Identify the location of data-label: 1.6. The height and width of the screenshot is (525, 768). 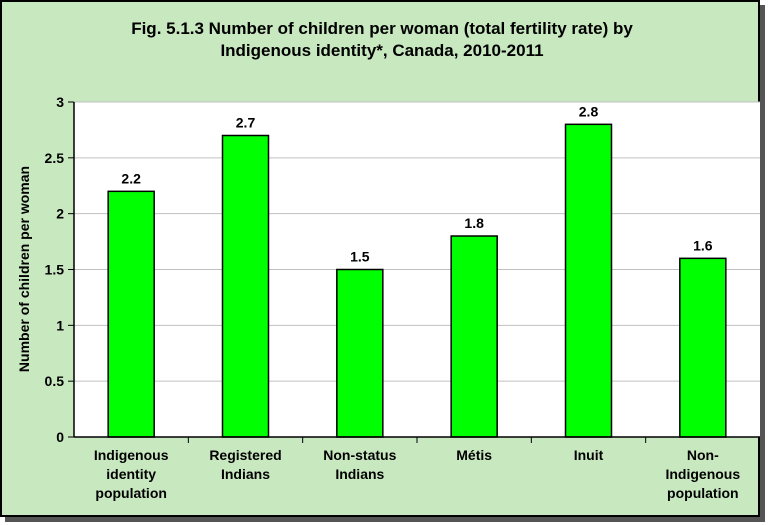
(703, 245).